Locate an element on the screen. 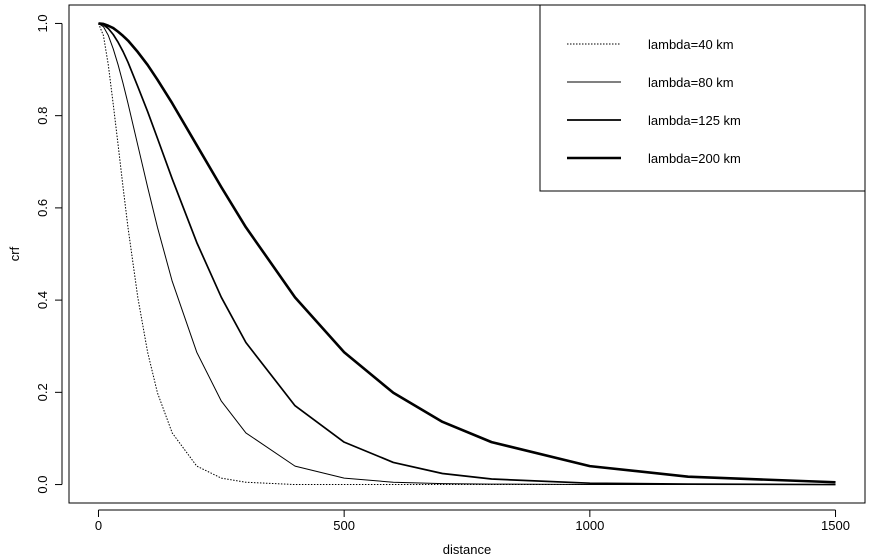  legend-label-2: lambda=80 km is located at coordinates (691, 82).